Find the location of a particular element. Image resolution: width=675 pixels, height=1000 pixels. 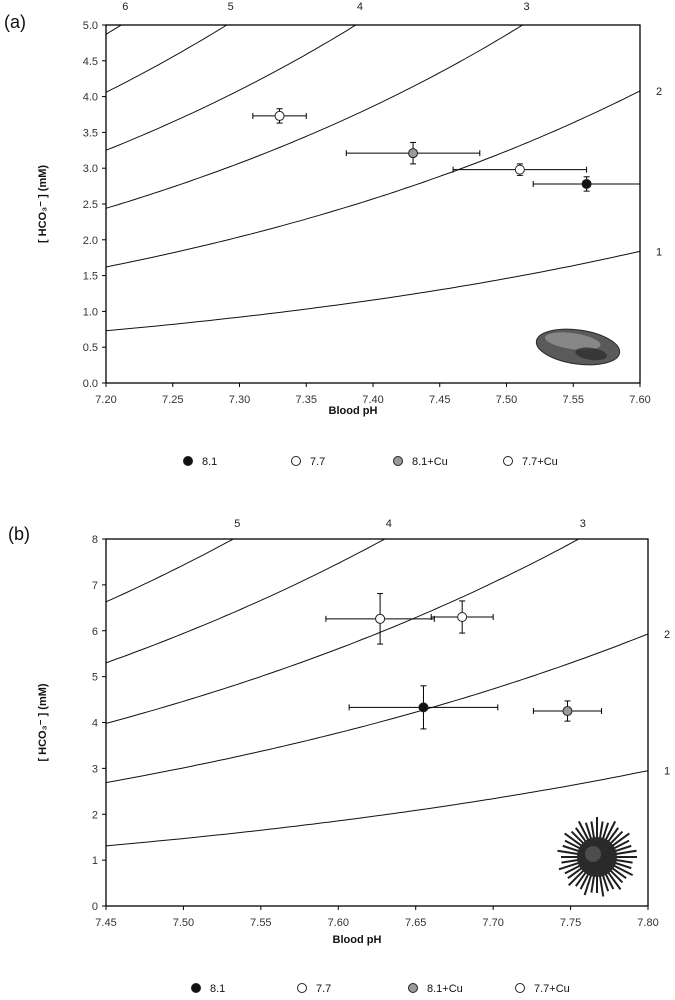

y-tick-label: 5.0 is located at coordinates (90, 26).